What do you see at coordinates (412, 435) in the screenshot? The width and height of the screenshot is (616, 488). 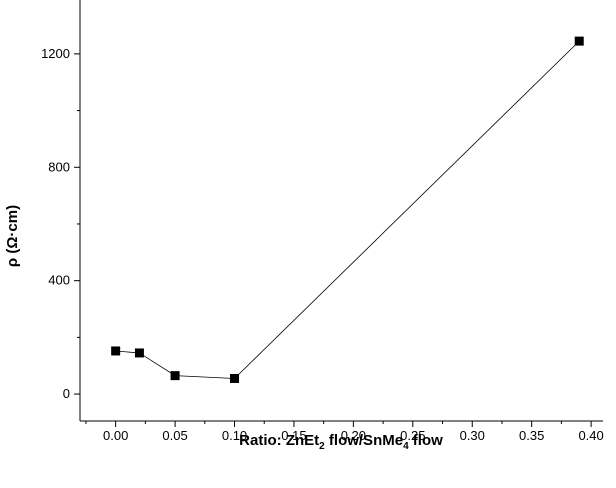 I see `x-tick-label: 0.25` at bounding box center [412, 435].